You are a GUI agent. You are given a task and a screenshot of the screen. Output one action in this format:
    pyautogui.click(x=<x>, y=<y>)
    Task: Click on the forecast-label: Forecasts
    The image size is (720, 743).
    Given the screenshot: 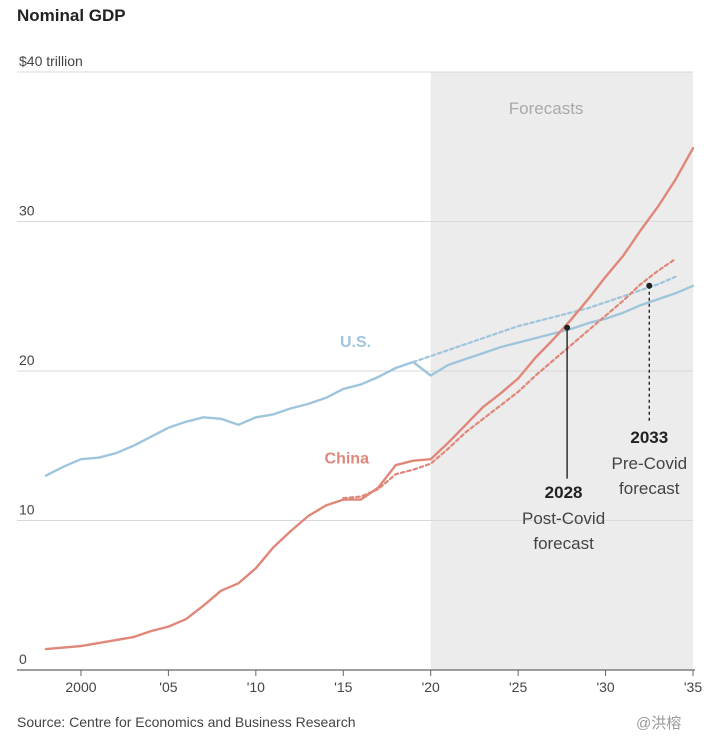 What is the action you would take?
    pyautogui.click(x=546, y=108)
    